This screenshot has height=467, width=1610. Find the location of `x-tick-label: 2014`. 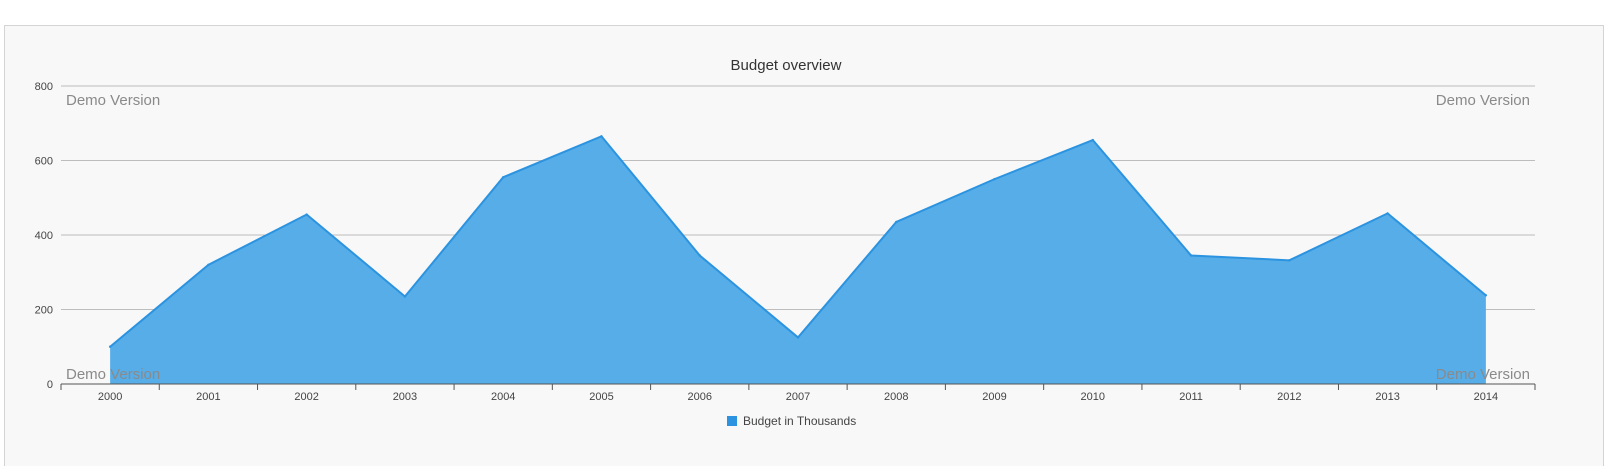

x-tick-label: 2014 is located at coordinates (1486, 397).